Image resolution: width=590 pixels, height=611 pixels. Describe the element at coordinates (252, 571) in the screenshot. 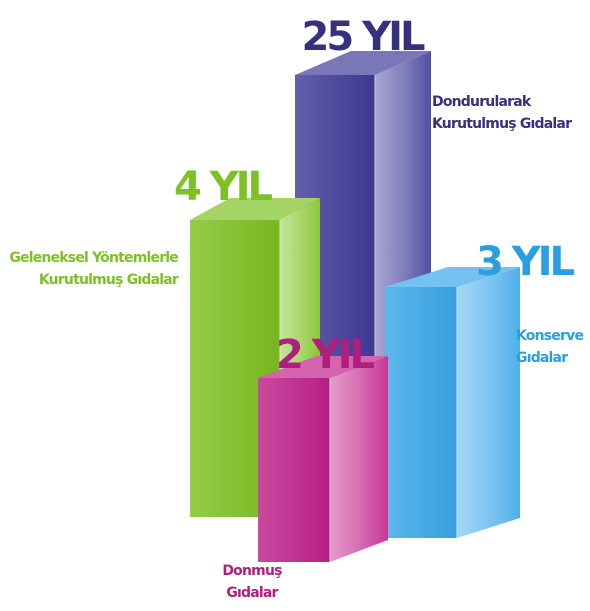

I see `category-label-line: Donmuş` at that location.